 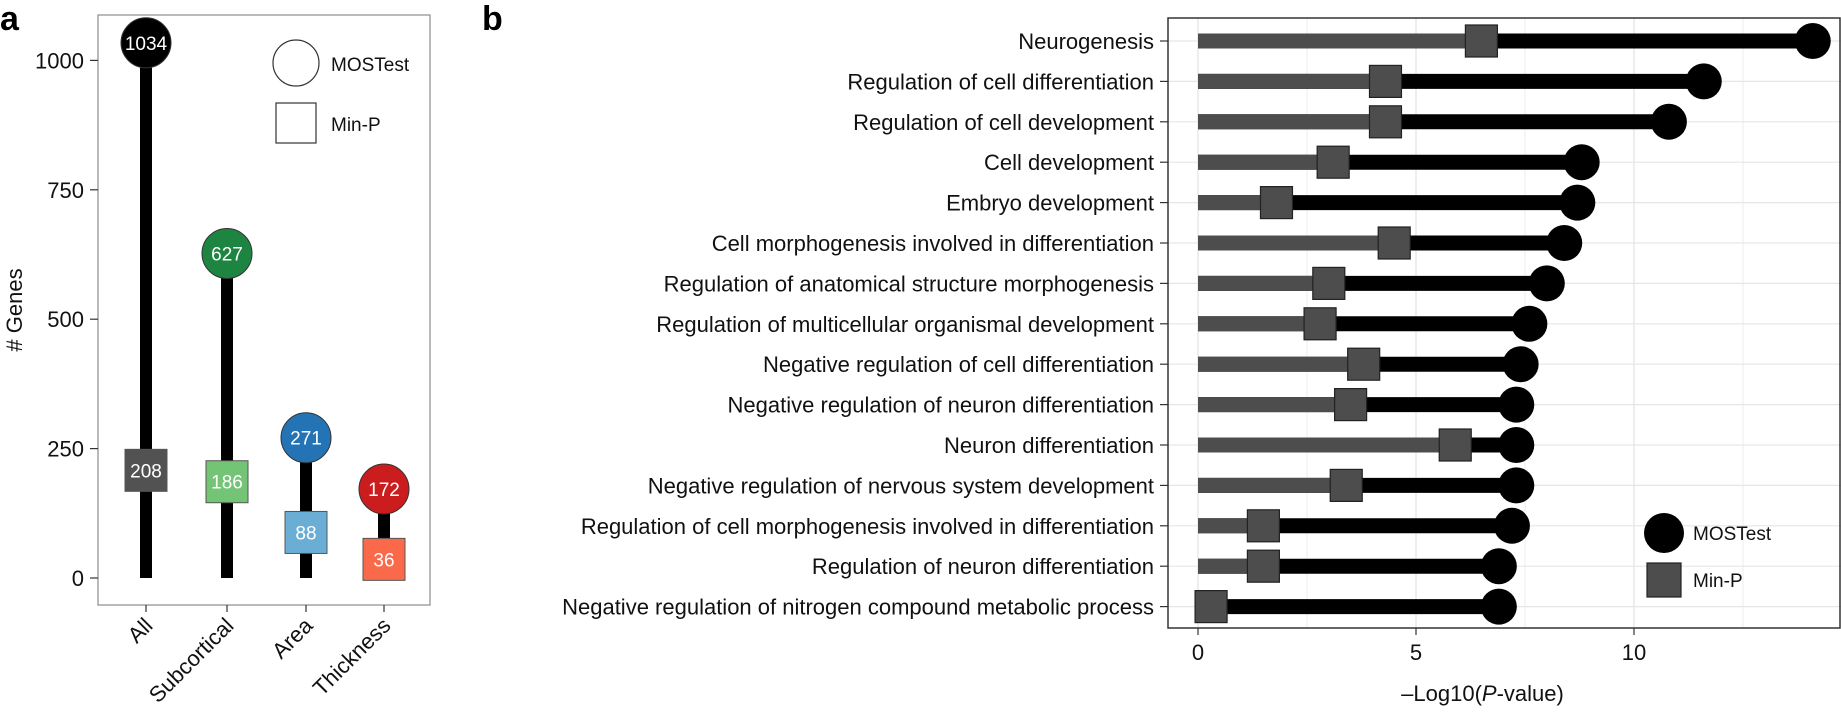 What do you see at coordinates (59, 60) in the screenshot?
I see `y-tick-label: 1000` at bounding box center [59, 60].